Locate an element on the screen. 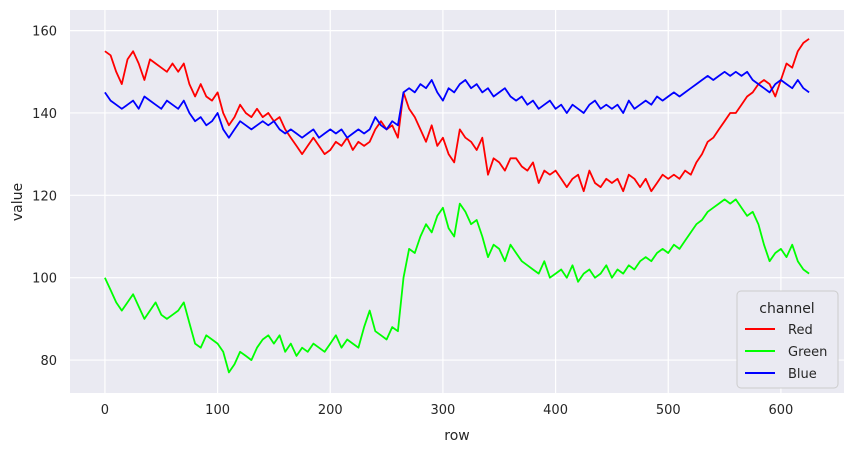 The image size is (854, 452). legend-label-blue: Blue is located at coordinates (802, 374).